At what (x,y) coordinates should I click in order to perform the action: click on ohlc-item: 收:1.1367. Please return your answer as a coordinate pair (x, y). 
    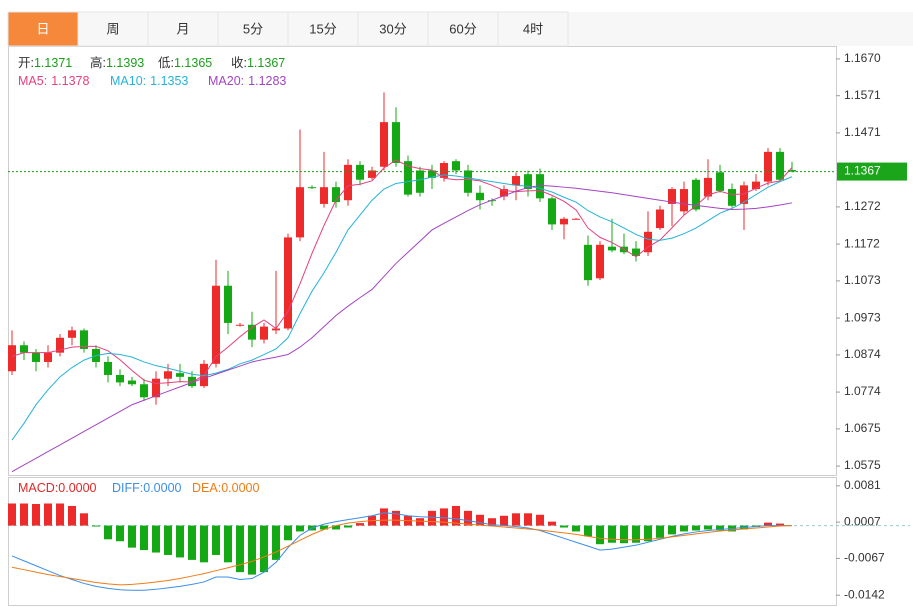
    Looking at the image, I should click on (258, 63).